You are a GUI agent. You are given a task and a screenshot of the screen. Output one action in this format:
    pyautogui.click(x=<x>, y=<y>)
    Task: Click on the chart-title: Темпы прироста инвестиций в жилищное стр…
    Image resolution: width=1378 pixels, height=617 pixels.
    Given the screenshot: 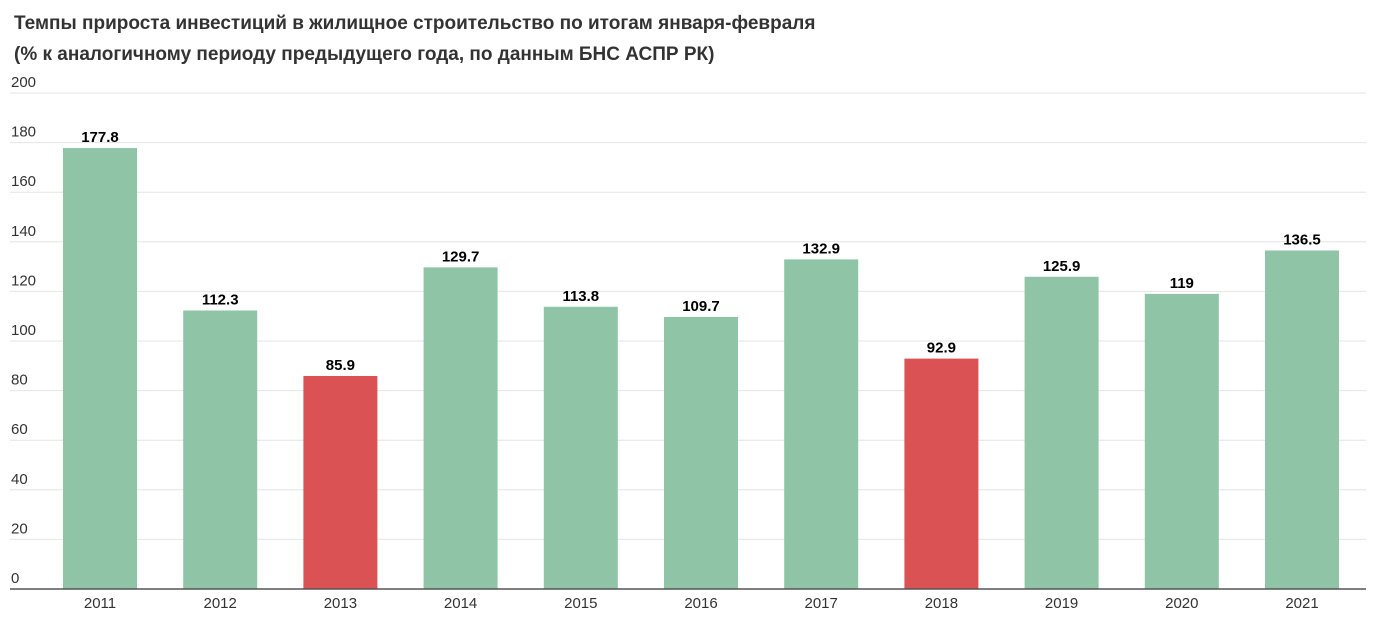 What is the action you would take?
    pyautogui.click(x=415, y=23)
    